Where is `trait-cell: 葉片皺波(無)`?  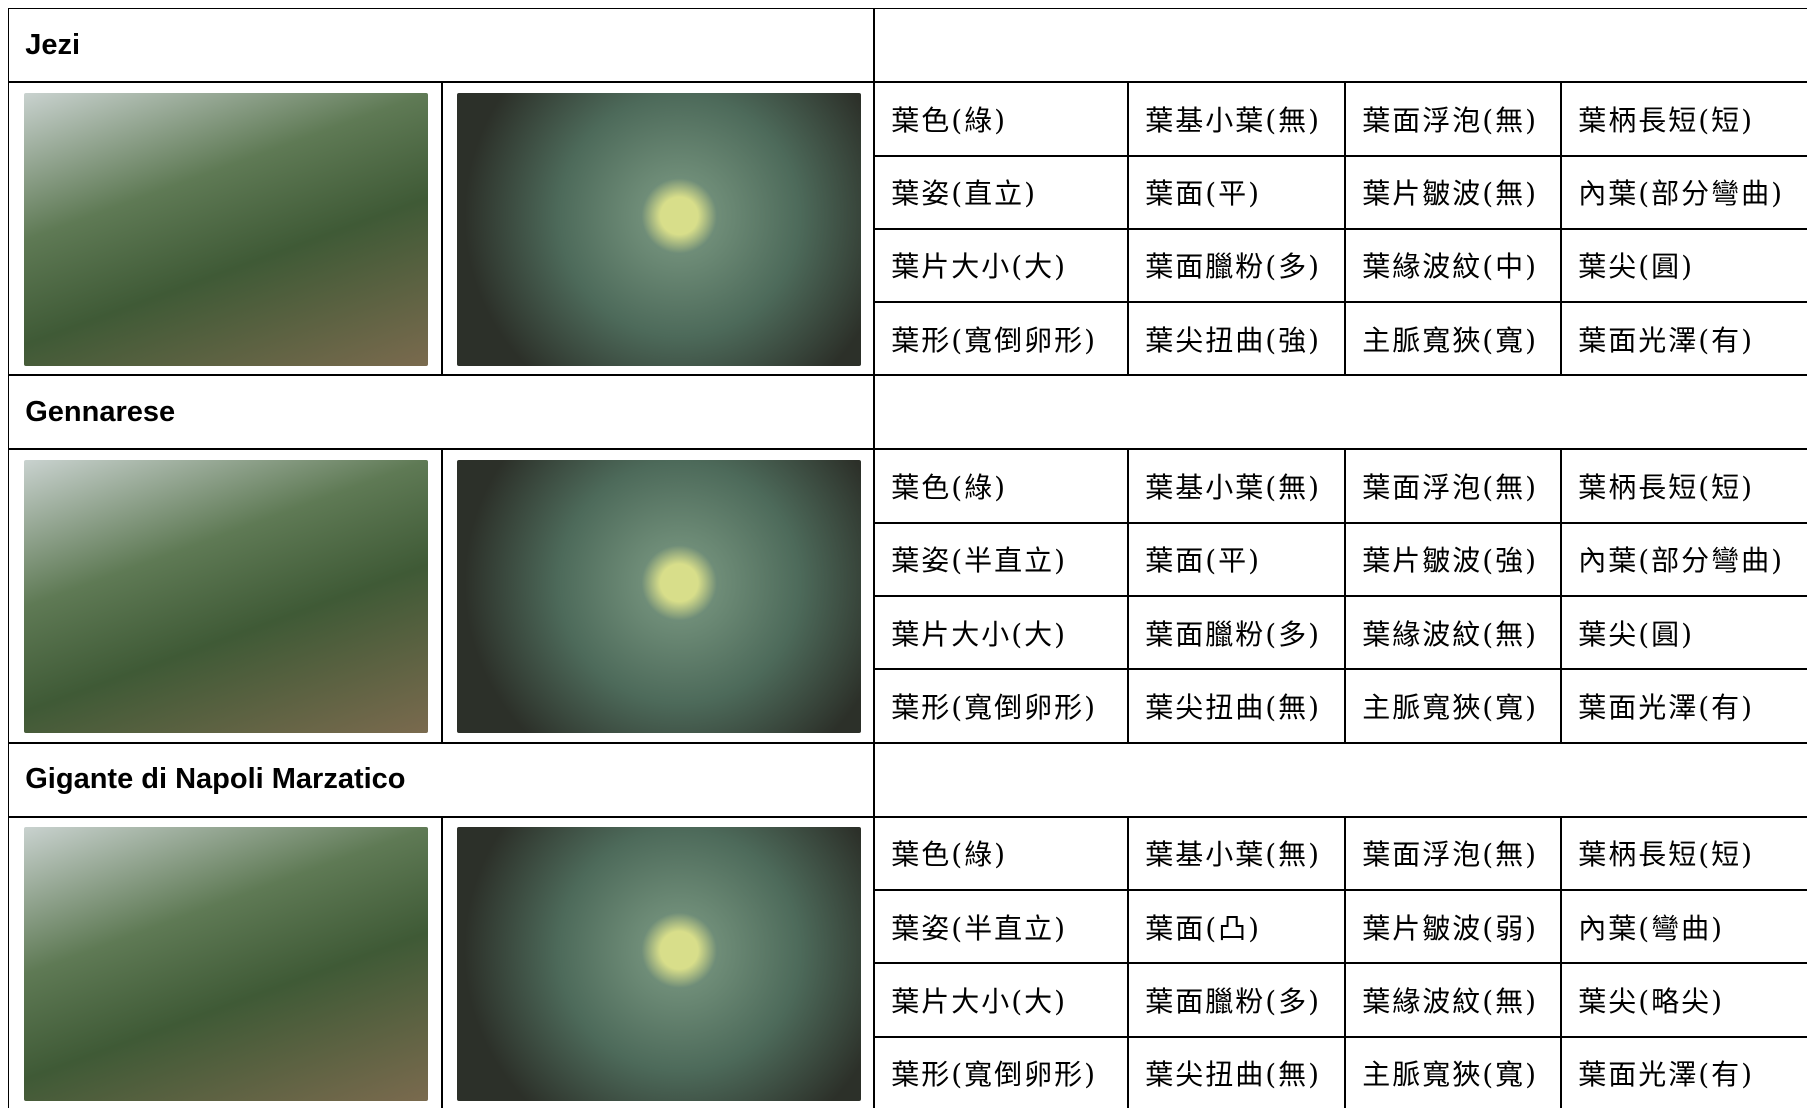 trait-cell: 葉片皺波(無) is located at coordinates (1453, 192).